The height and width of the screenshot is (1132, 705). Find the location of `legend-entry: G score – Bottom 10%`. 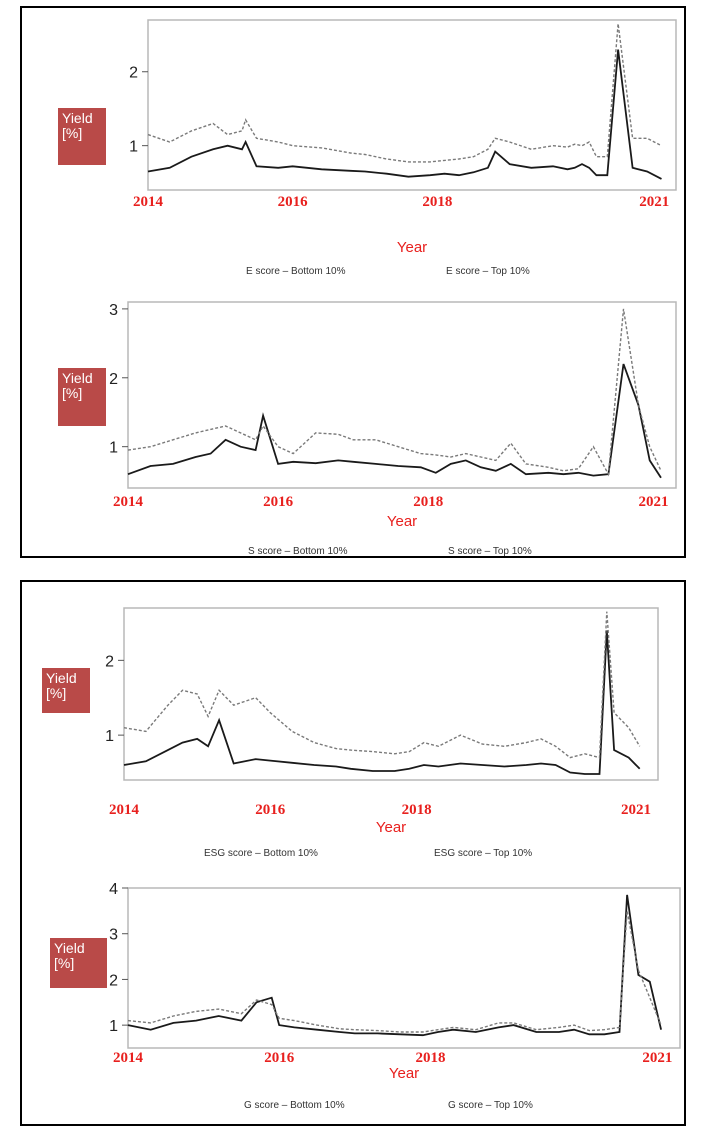

legend-entry: G score – Bottom 10% is located at coordinates (294, 1105).